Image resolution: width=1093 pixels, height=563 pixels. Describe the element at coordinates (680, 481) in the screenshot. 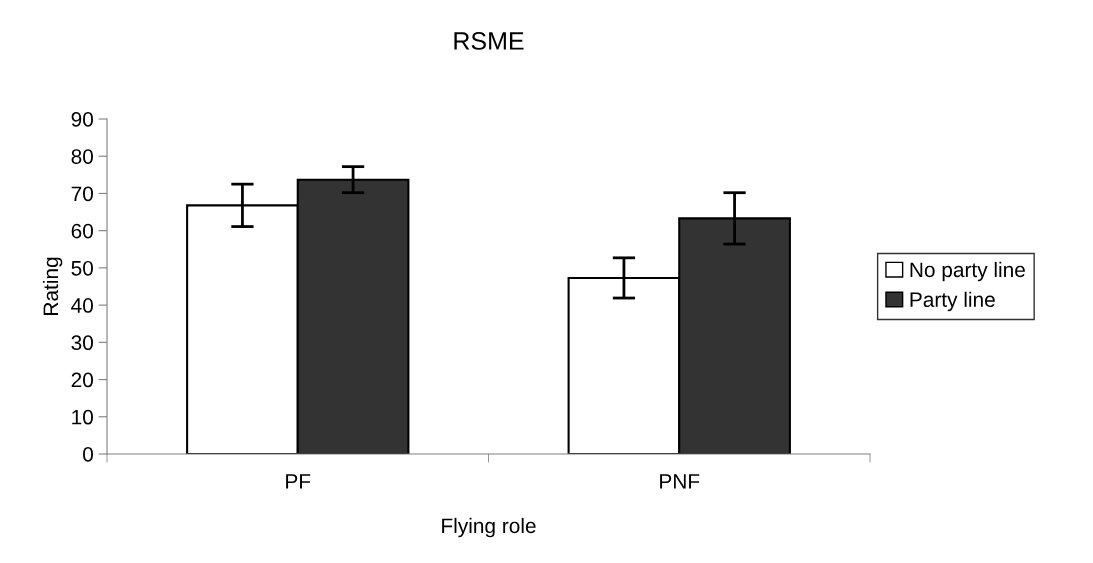

I see `x-tick-label: PNF` at that location.